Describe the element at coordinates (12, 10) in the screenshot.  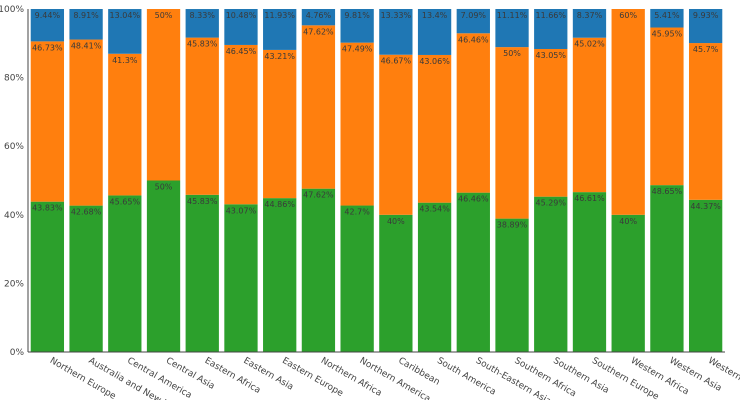
I see `y-tick-label: 100%` at that location.